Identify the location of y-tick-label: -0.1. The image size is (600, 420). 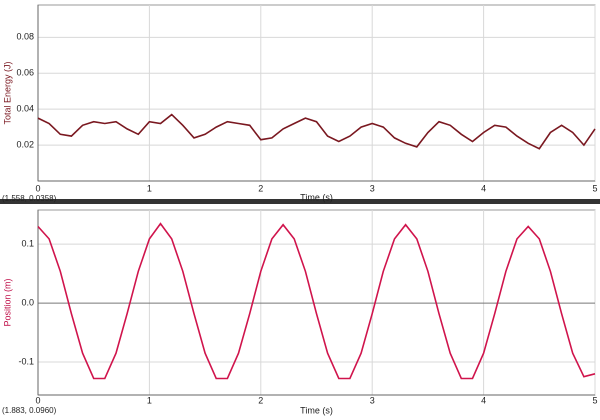
(26, 361).